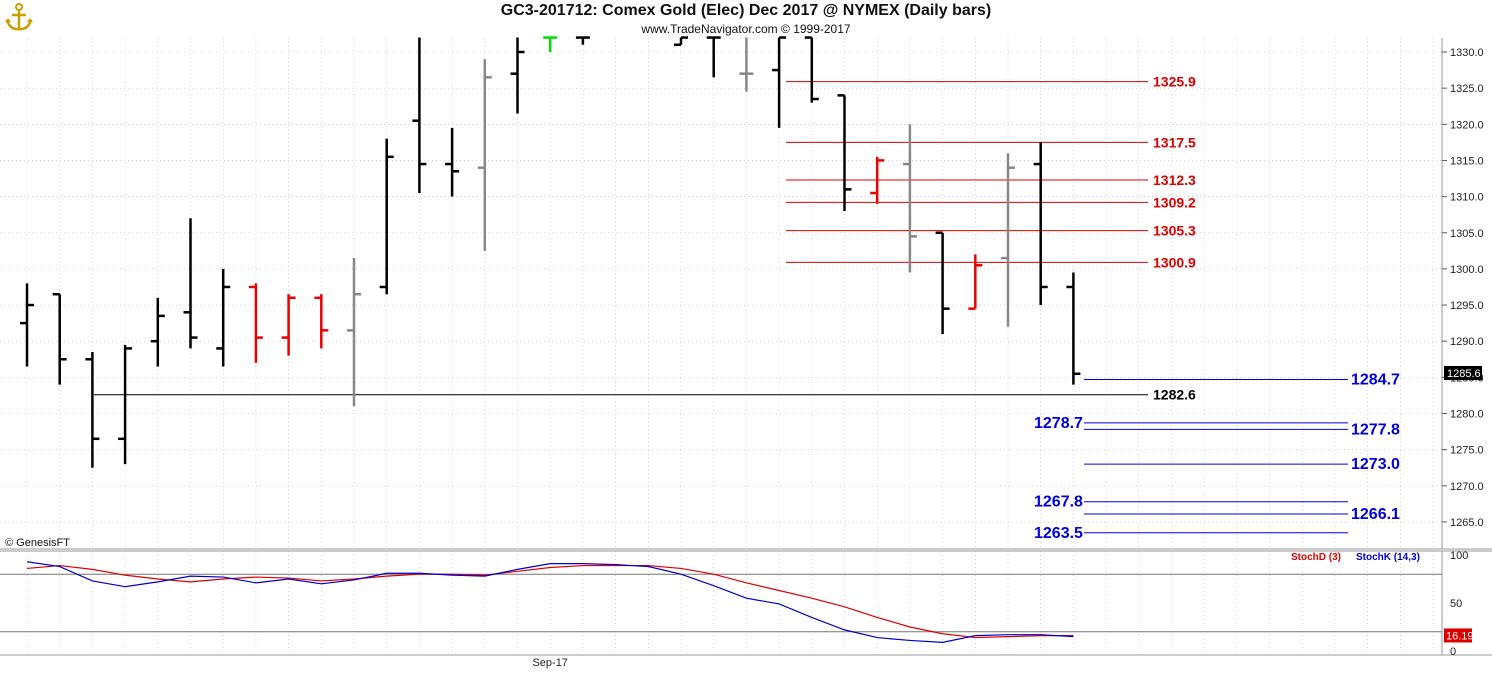  What do you see at coordinates (1467, 125) in the screenshot?
I see `price-tick-label: 1320.0` at bounding box center [1467, 125].